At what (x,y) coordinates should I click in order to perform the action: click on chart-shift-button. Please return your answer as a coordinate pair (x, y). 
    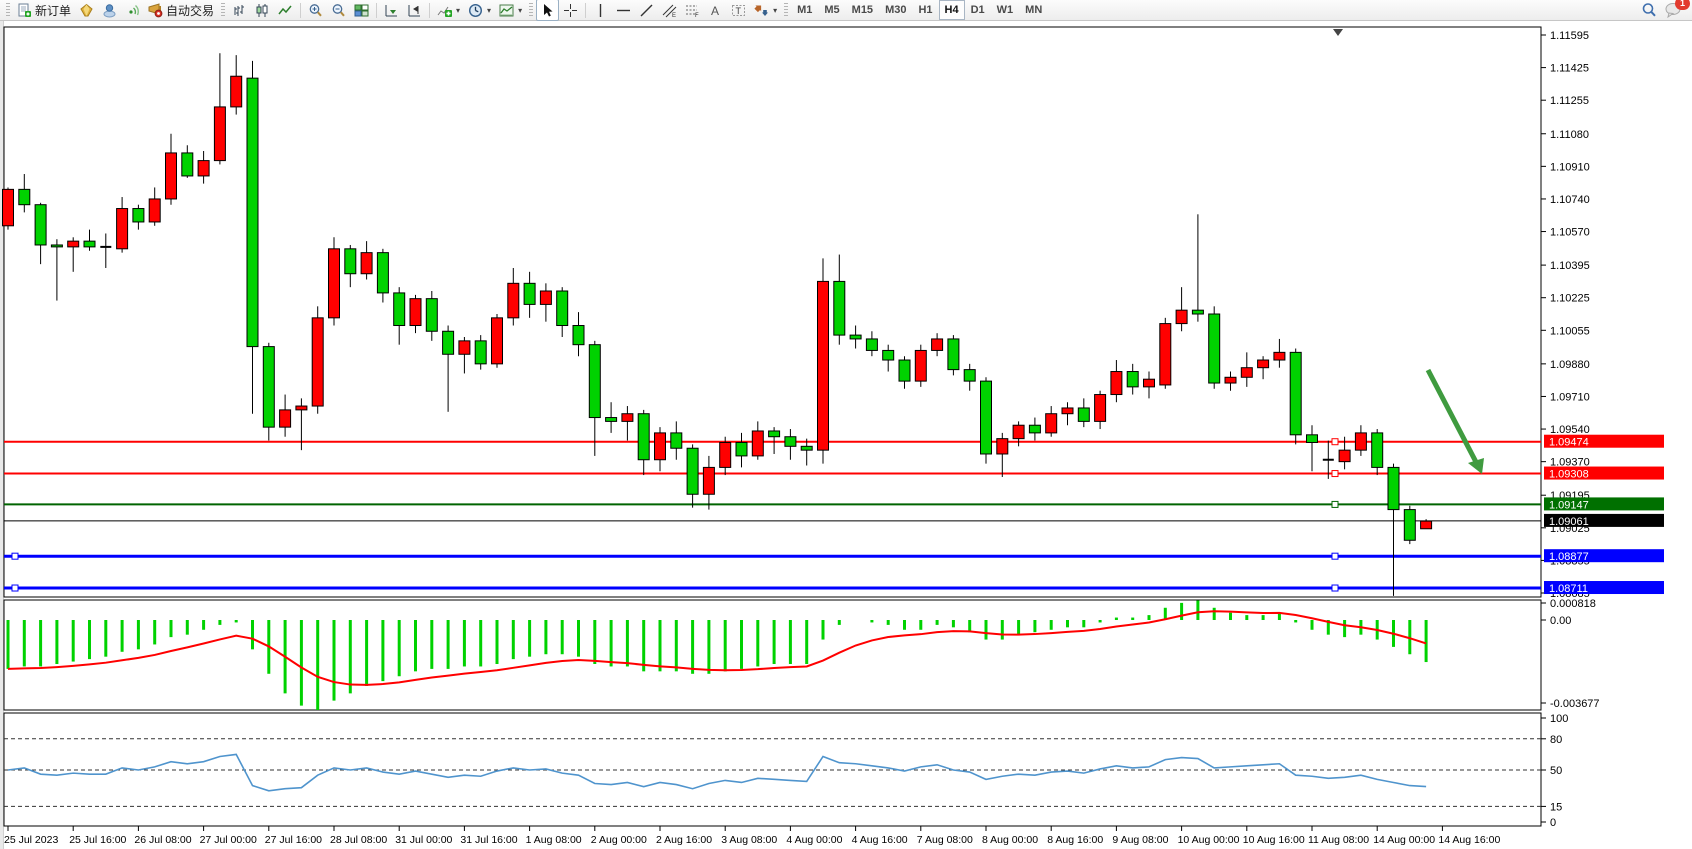
    Looking at the image, I should click on (414, 10).